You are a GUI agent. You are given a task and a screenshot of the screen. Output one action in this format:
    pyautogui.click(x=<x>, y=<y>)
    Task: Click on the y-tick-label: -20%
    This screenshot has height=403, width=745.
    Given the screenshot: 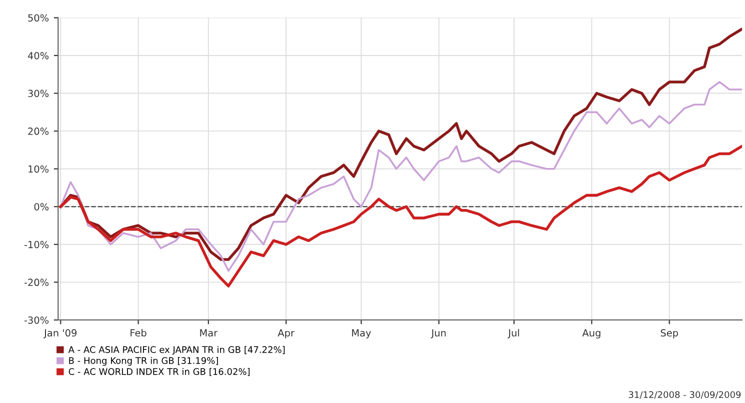 What is the action you would take?
    pyautogui.click(x=36, y=282)
    